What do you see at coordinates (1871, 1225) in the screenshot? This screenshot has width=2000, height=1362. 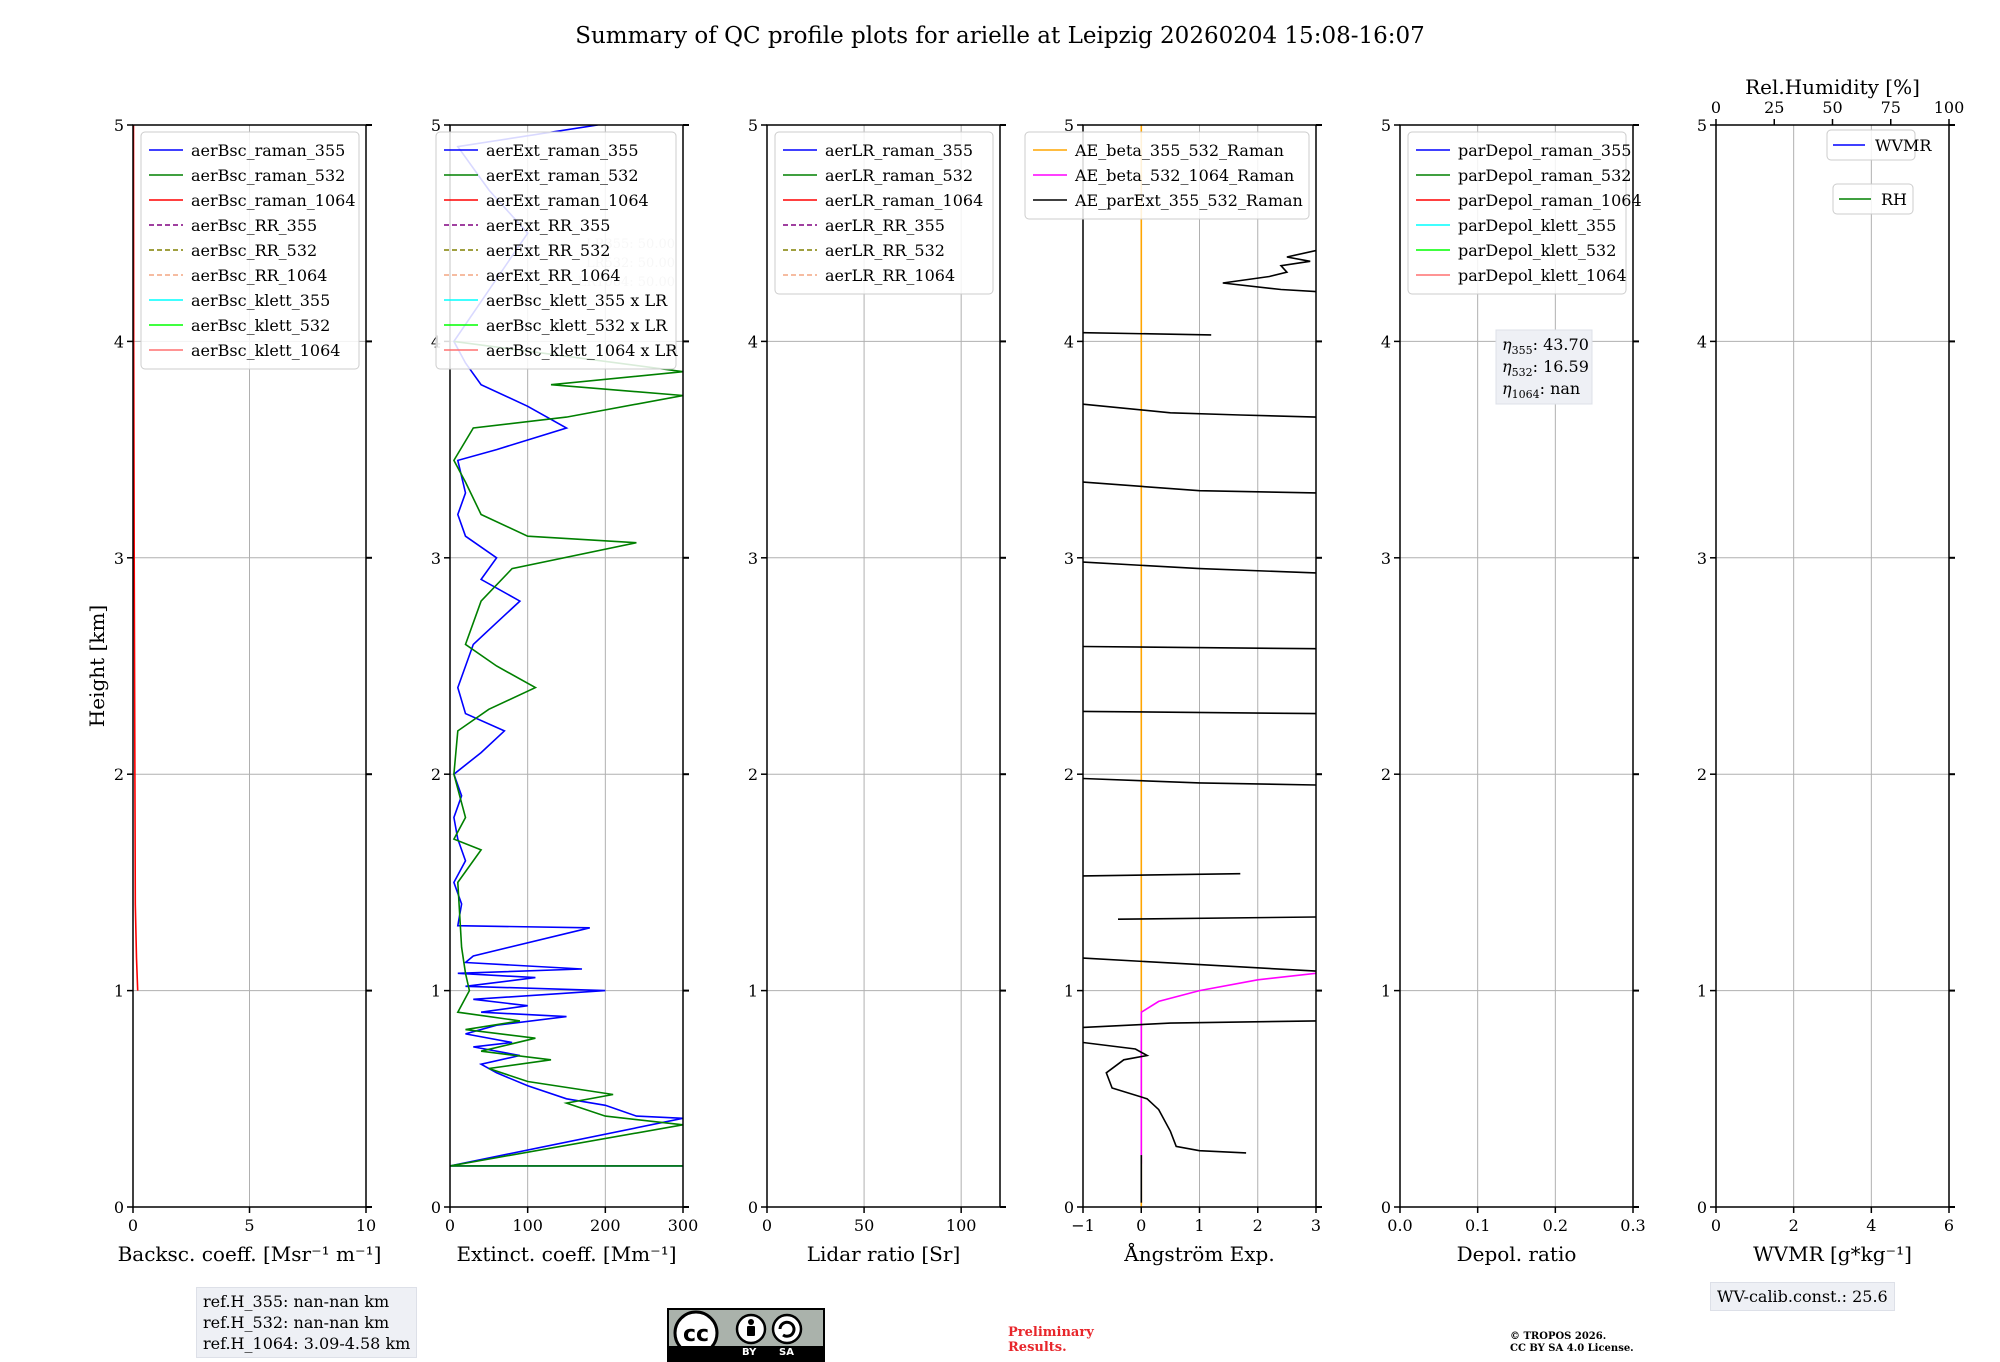 I see `x-tick-label: 4` at bounding box center [1871, 1225].